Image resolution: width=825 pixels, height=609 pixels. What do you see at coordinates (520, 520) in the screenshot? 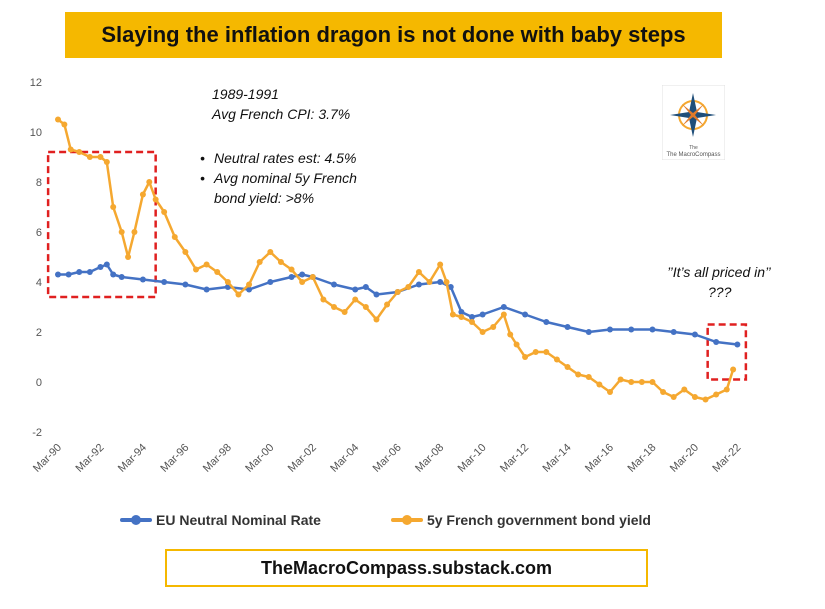
I see `legend-item-bond-yield: 5y French government bond yield` at bounding box center [520, 520].